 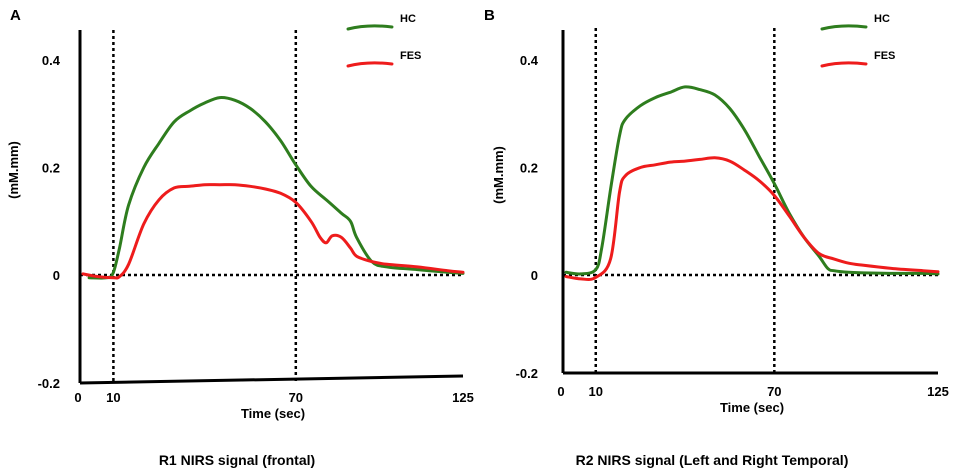 I want to click on panel-caption: R1 NIRS signal (frontal), so click(x=237, y=460).